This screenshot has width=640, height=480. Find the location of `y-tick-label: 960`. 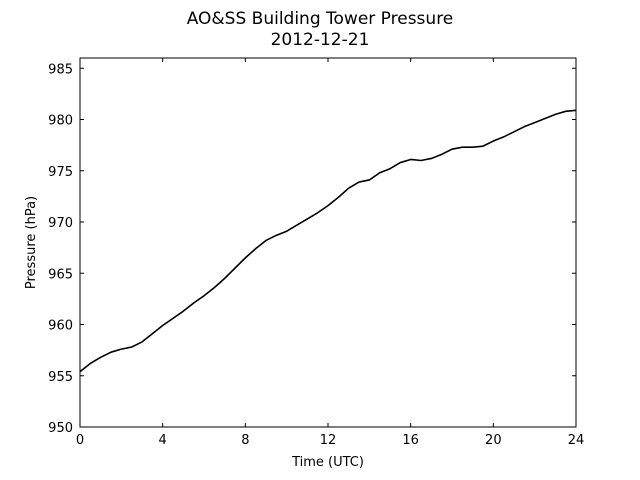

y-tick-label: 960 is located at coordinates (60, 326).